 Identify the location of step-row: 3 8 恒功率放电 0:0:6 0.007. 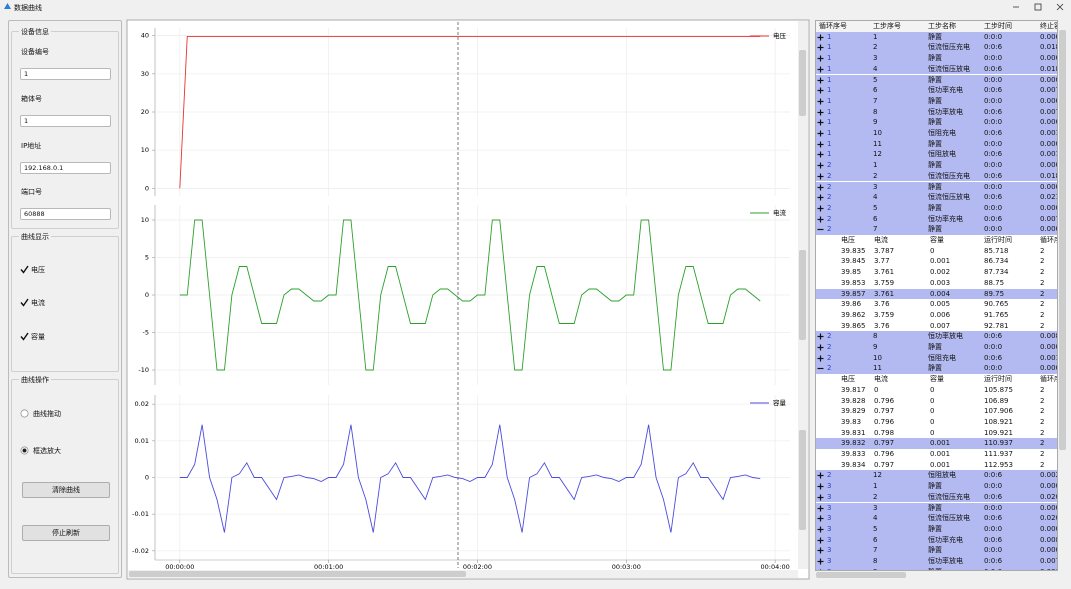
(936, 561).